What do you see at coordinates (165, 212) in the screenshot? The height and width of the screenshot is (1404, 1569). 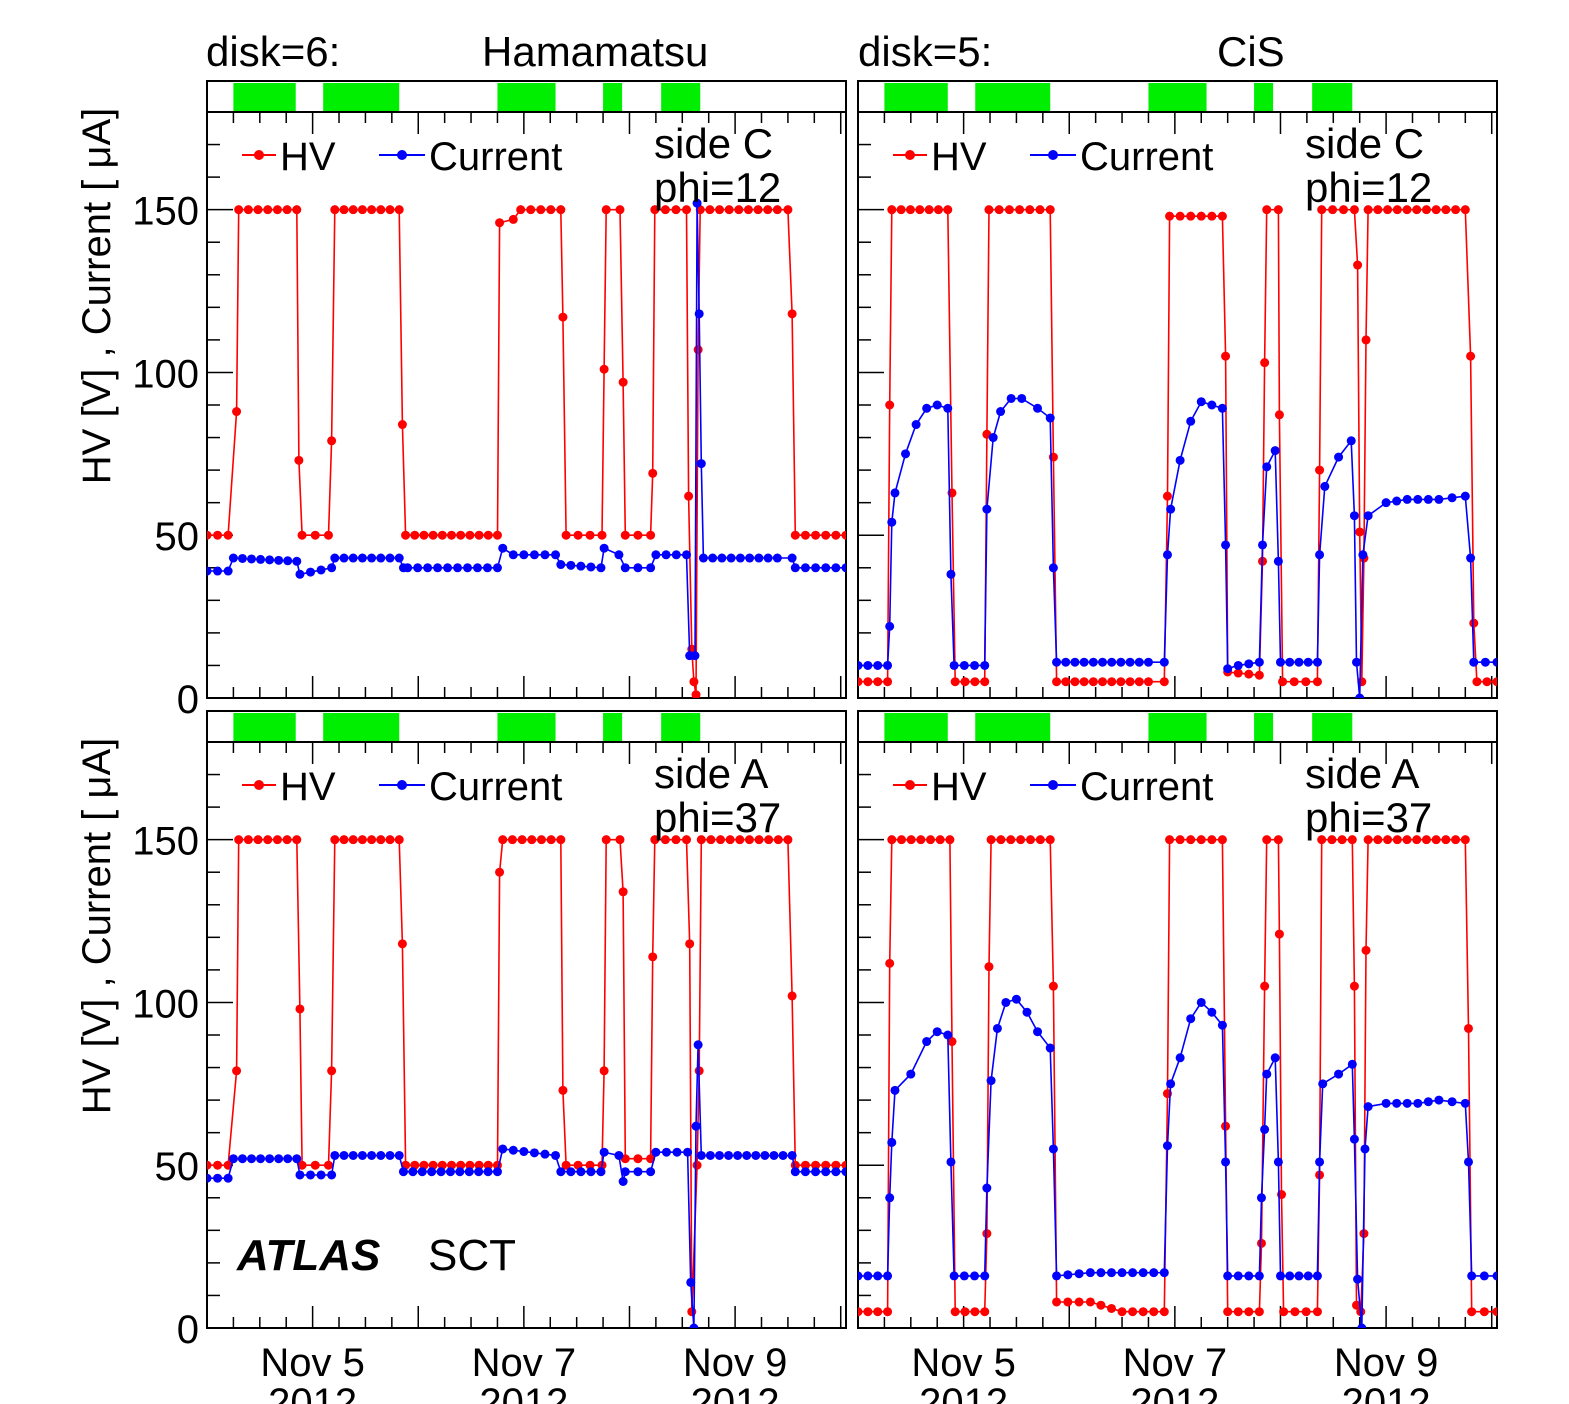 I see `y-tick-label: 150` at bounding box center [165, 212].